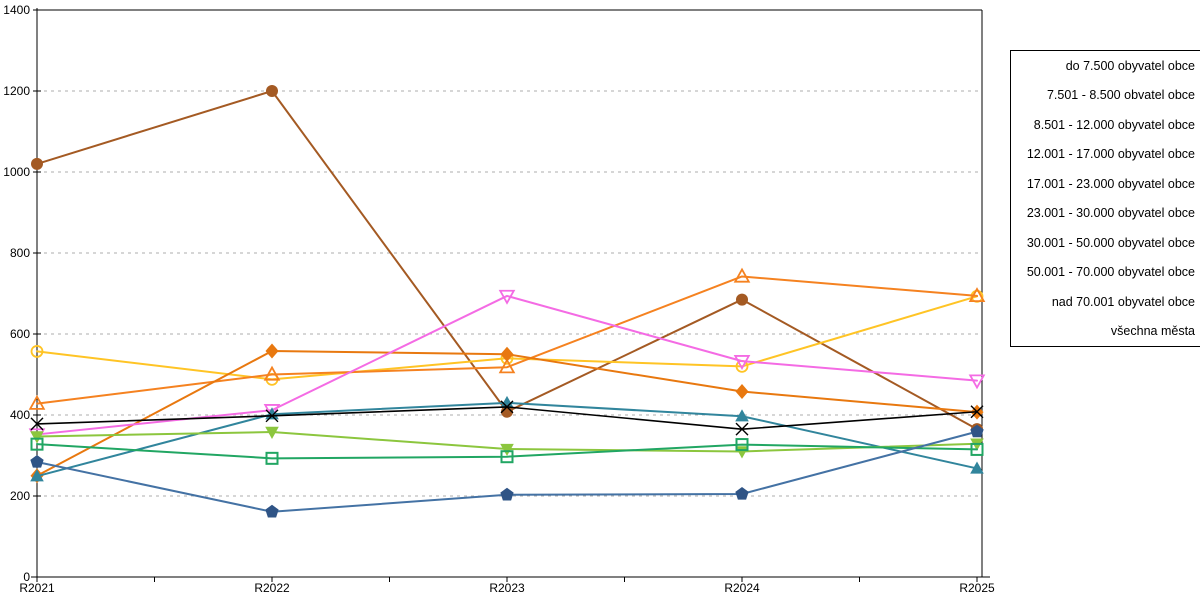 This screenshot has height=600, width=1200. Describe the element at coordinates (20, 334) in the screenshot. I see `y-axis-label: 600` at that location.